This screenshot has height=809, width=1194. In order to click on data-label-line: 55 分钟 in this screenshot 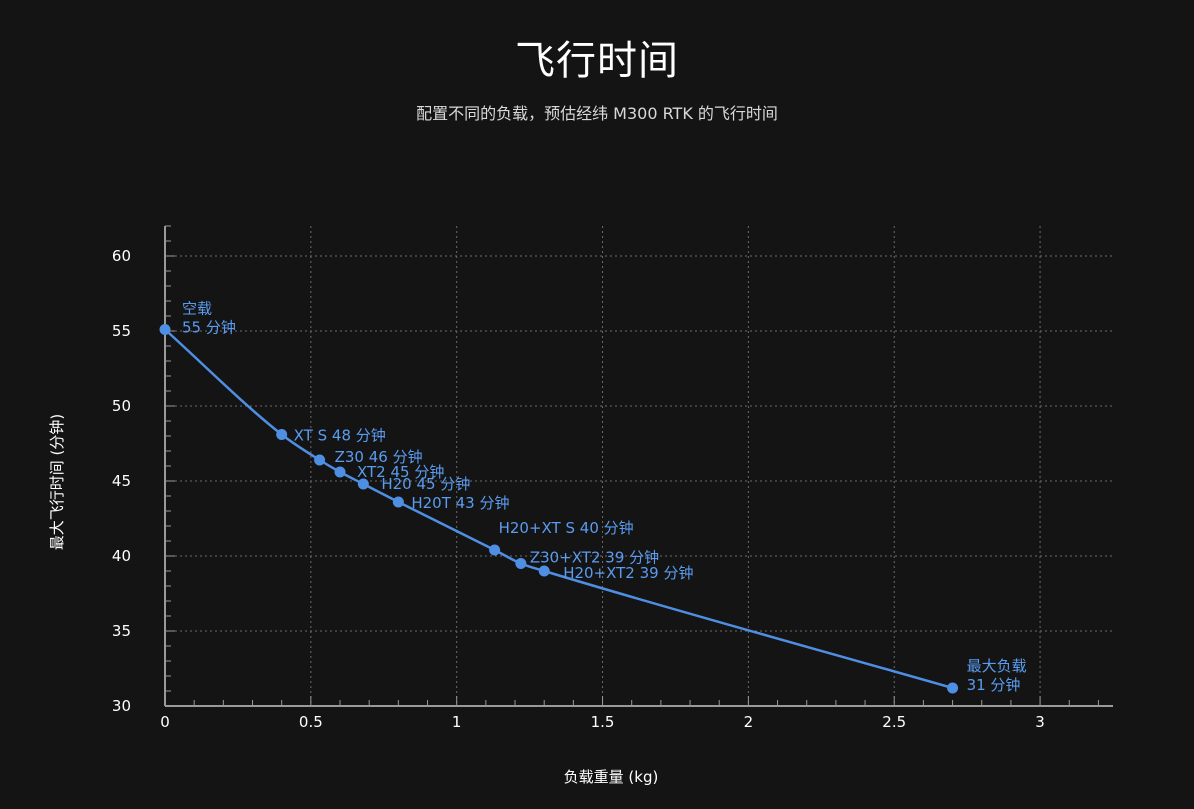, I will do `click(209, 328)`.